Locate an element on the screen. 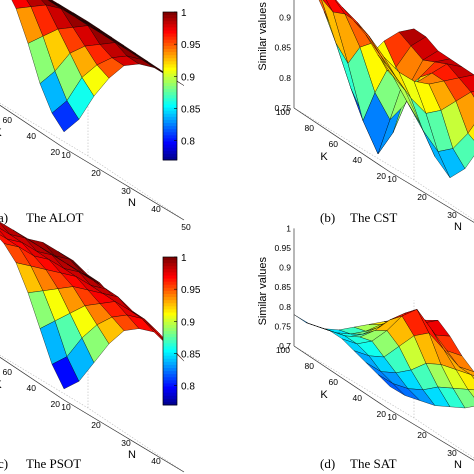  caption-b-label: (b) is located at coordinates (327, 217).